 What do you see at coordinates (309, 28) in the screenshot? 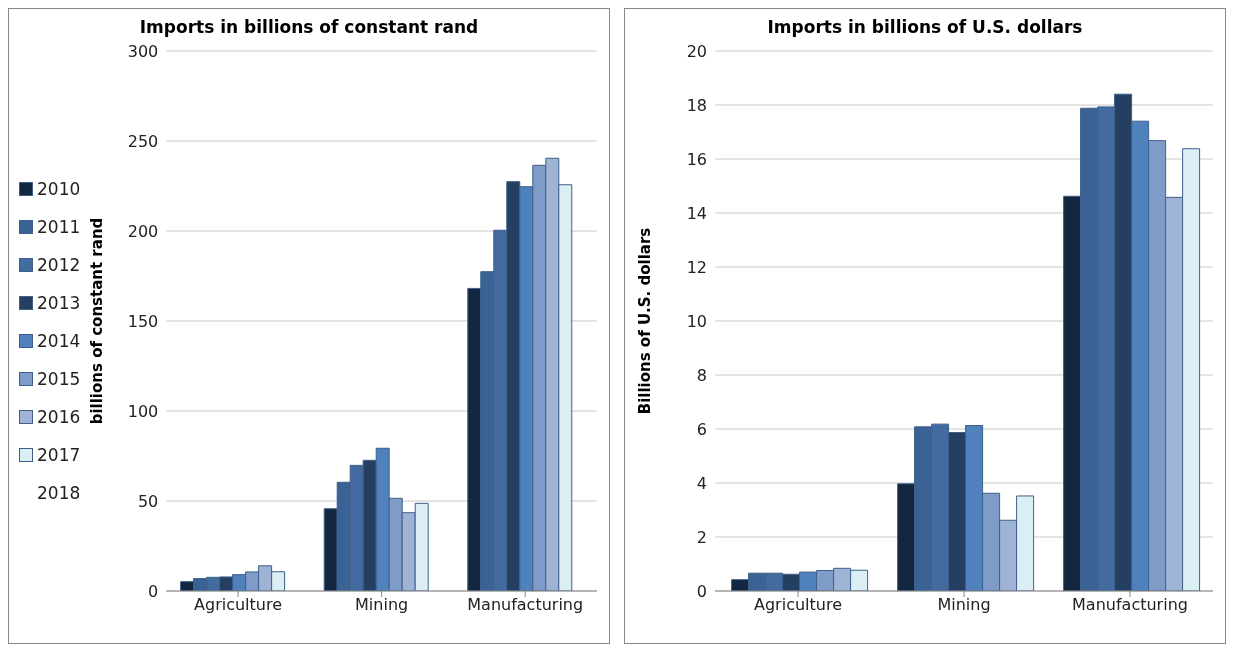
I see `chart-title: Imports in billions of constant rand` at bounding box center [309, 28].